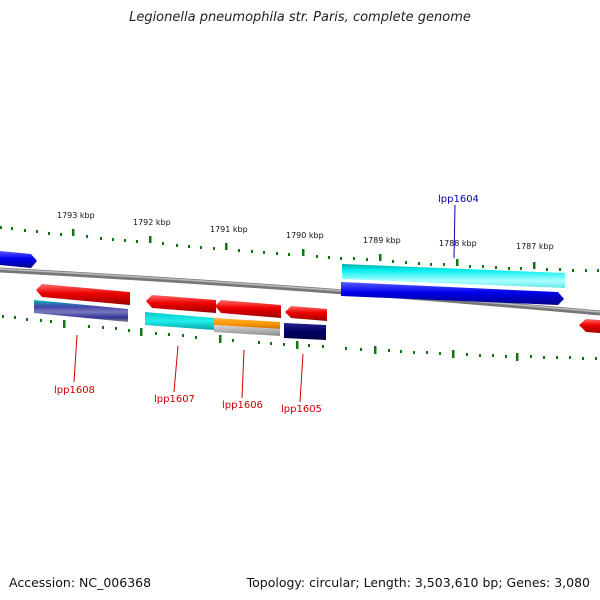  Describe the element at coordinates (179, 321) in the screenshot. I see `feature-lpp1607-cyan` at that location.